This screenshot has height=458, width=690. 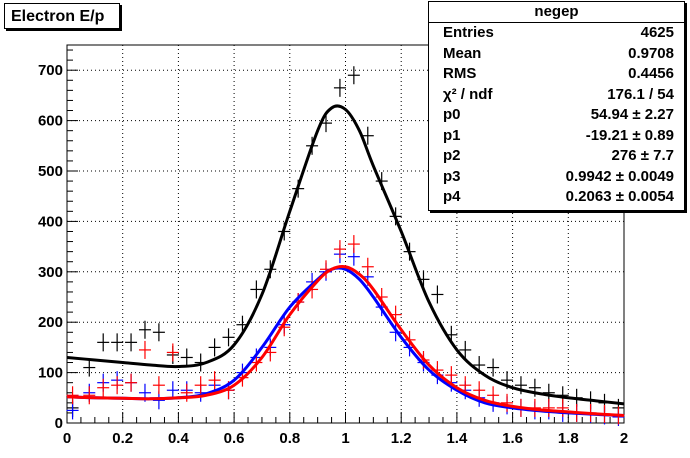 I want to click on x-tick-label: 0, so click(x=67, y=438).